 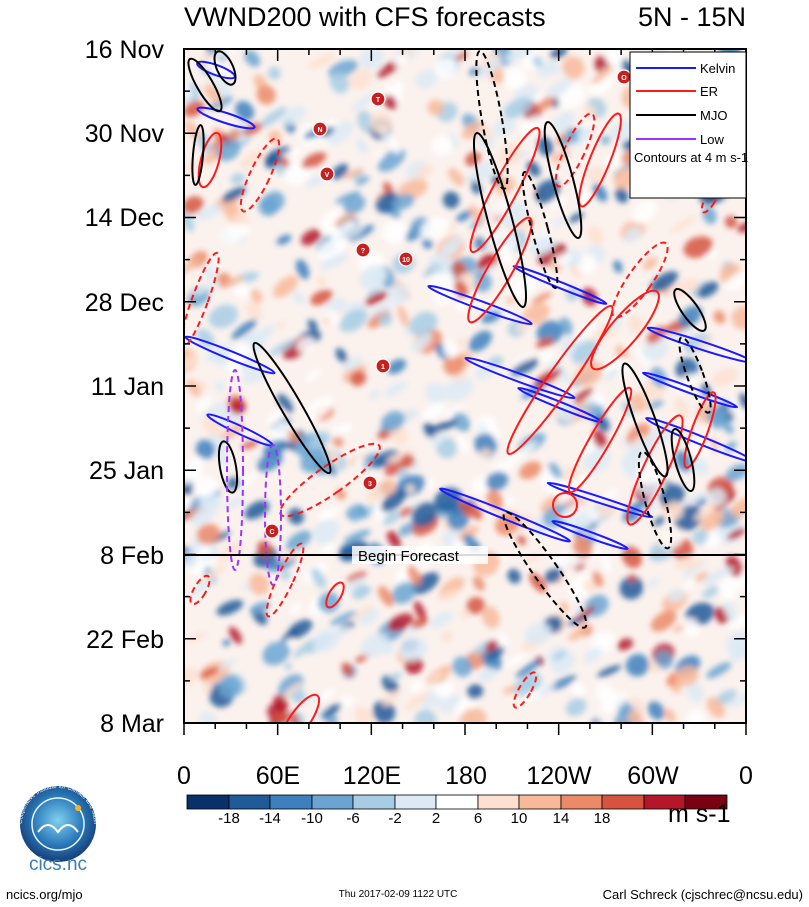 I want to click on y-tick-label: 30 Nov, so click(x=125, y=134).